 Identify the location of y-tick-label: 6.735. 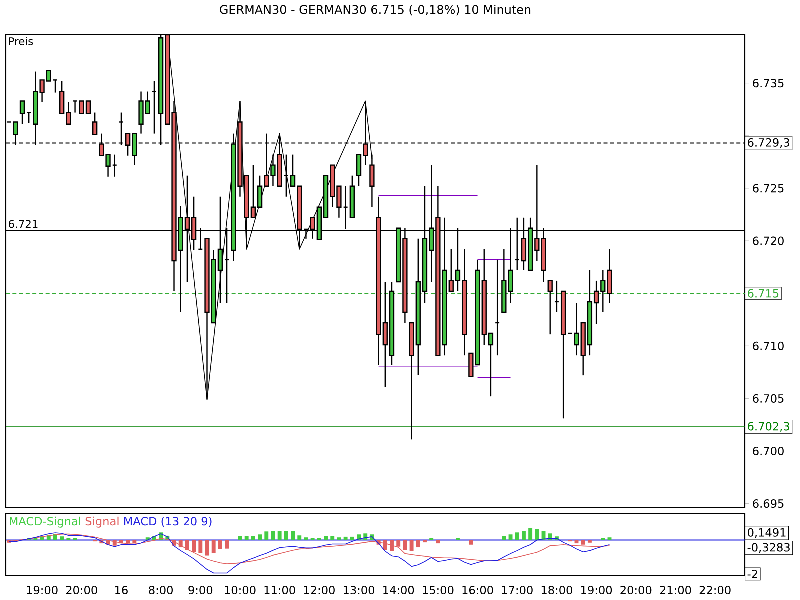
(768, 83).